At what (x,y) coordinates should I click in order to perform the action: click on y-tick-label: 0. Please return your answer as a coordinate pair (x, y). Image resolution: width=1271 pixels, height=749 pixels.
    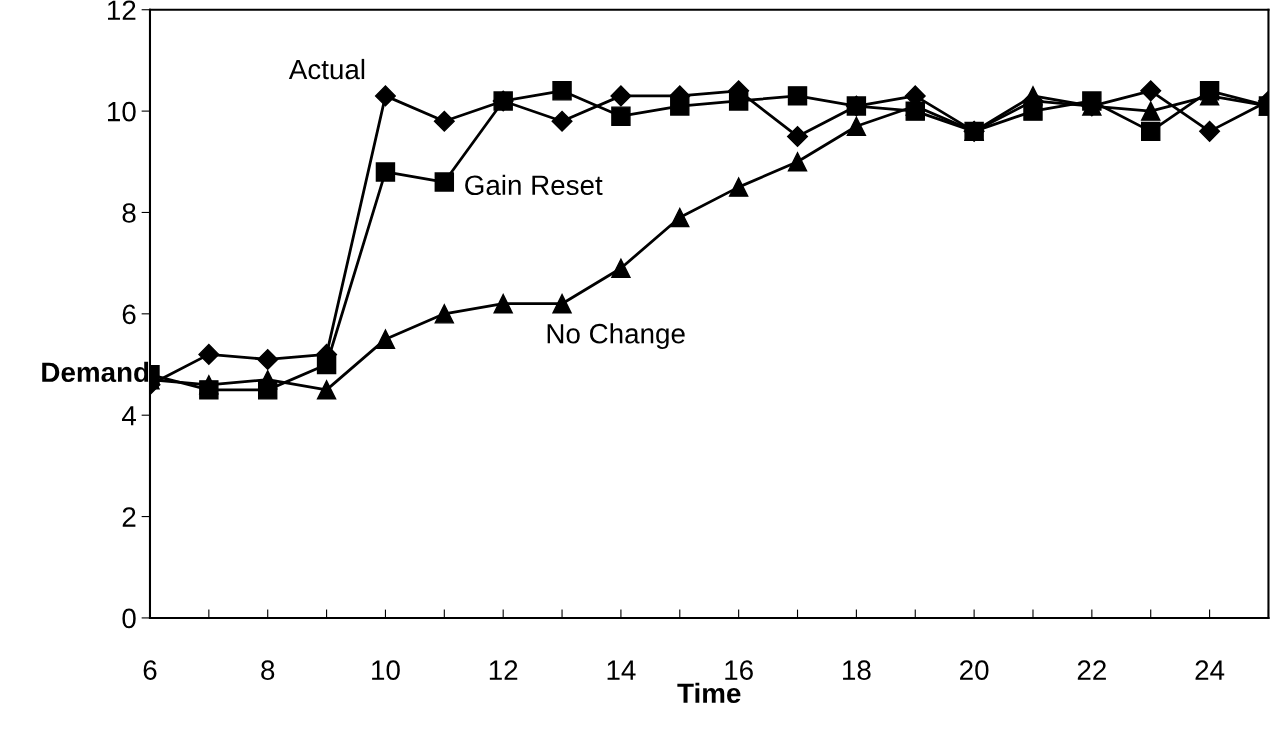
    Looking at the image, I should click on (129, 618).